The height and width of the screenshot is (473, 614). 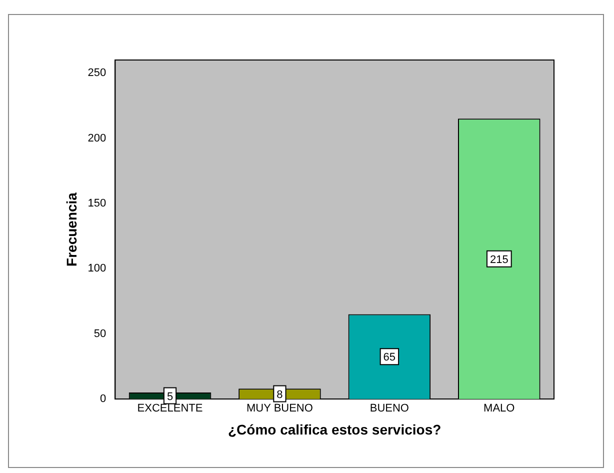 I want to click on y-tick-label: 250, so click(x=97, y=73).